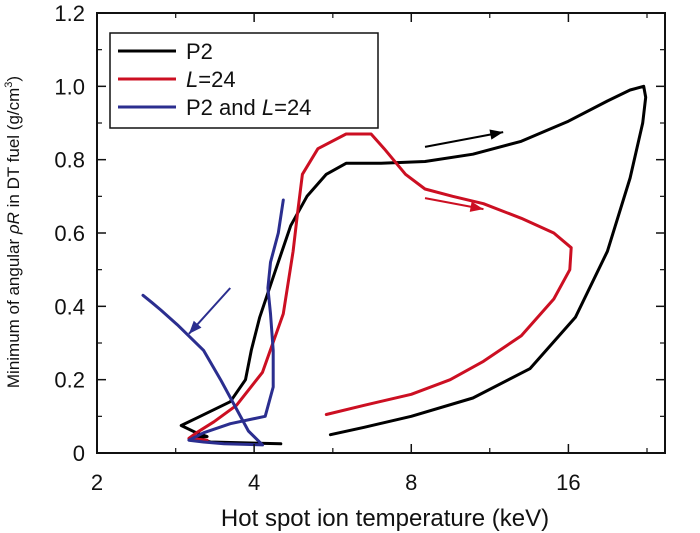  What do you see at coordinates (248, 107) in the screenshot?
I see `legend-label-2: P2 and L=24` at bounding box center [248, 107].